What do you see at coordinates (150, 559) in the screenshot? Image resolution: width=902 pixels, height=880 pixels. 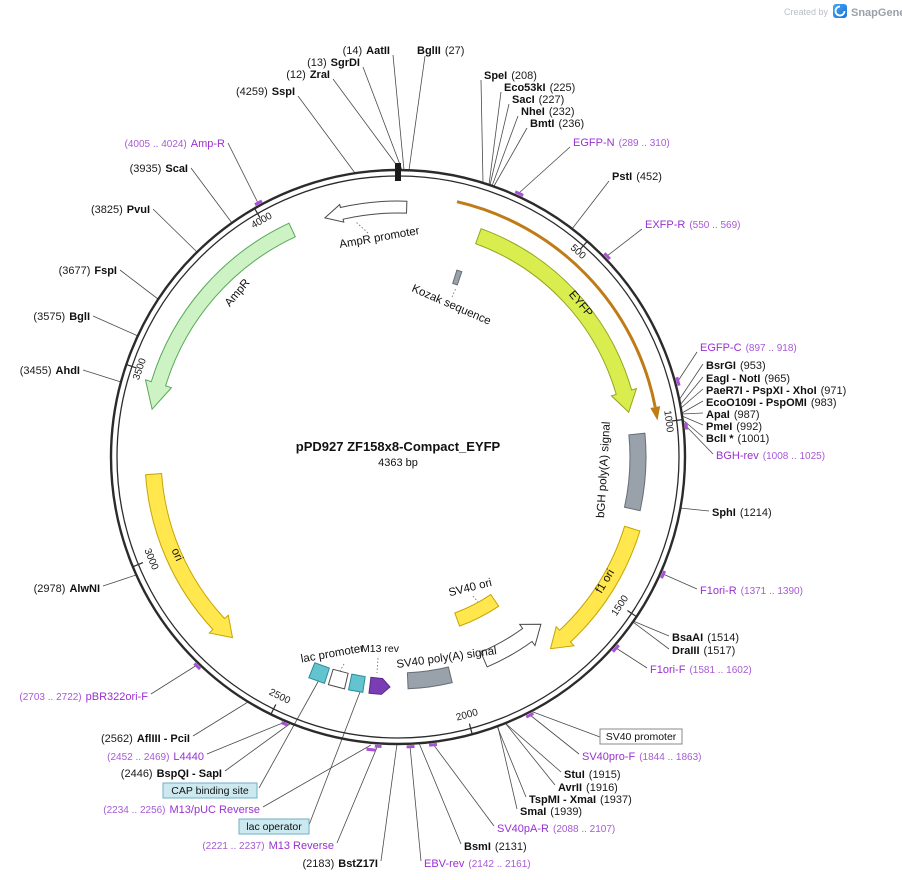 I see `tick-label-3000: 3000` at bounding box center [150, 559].